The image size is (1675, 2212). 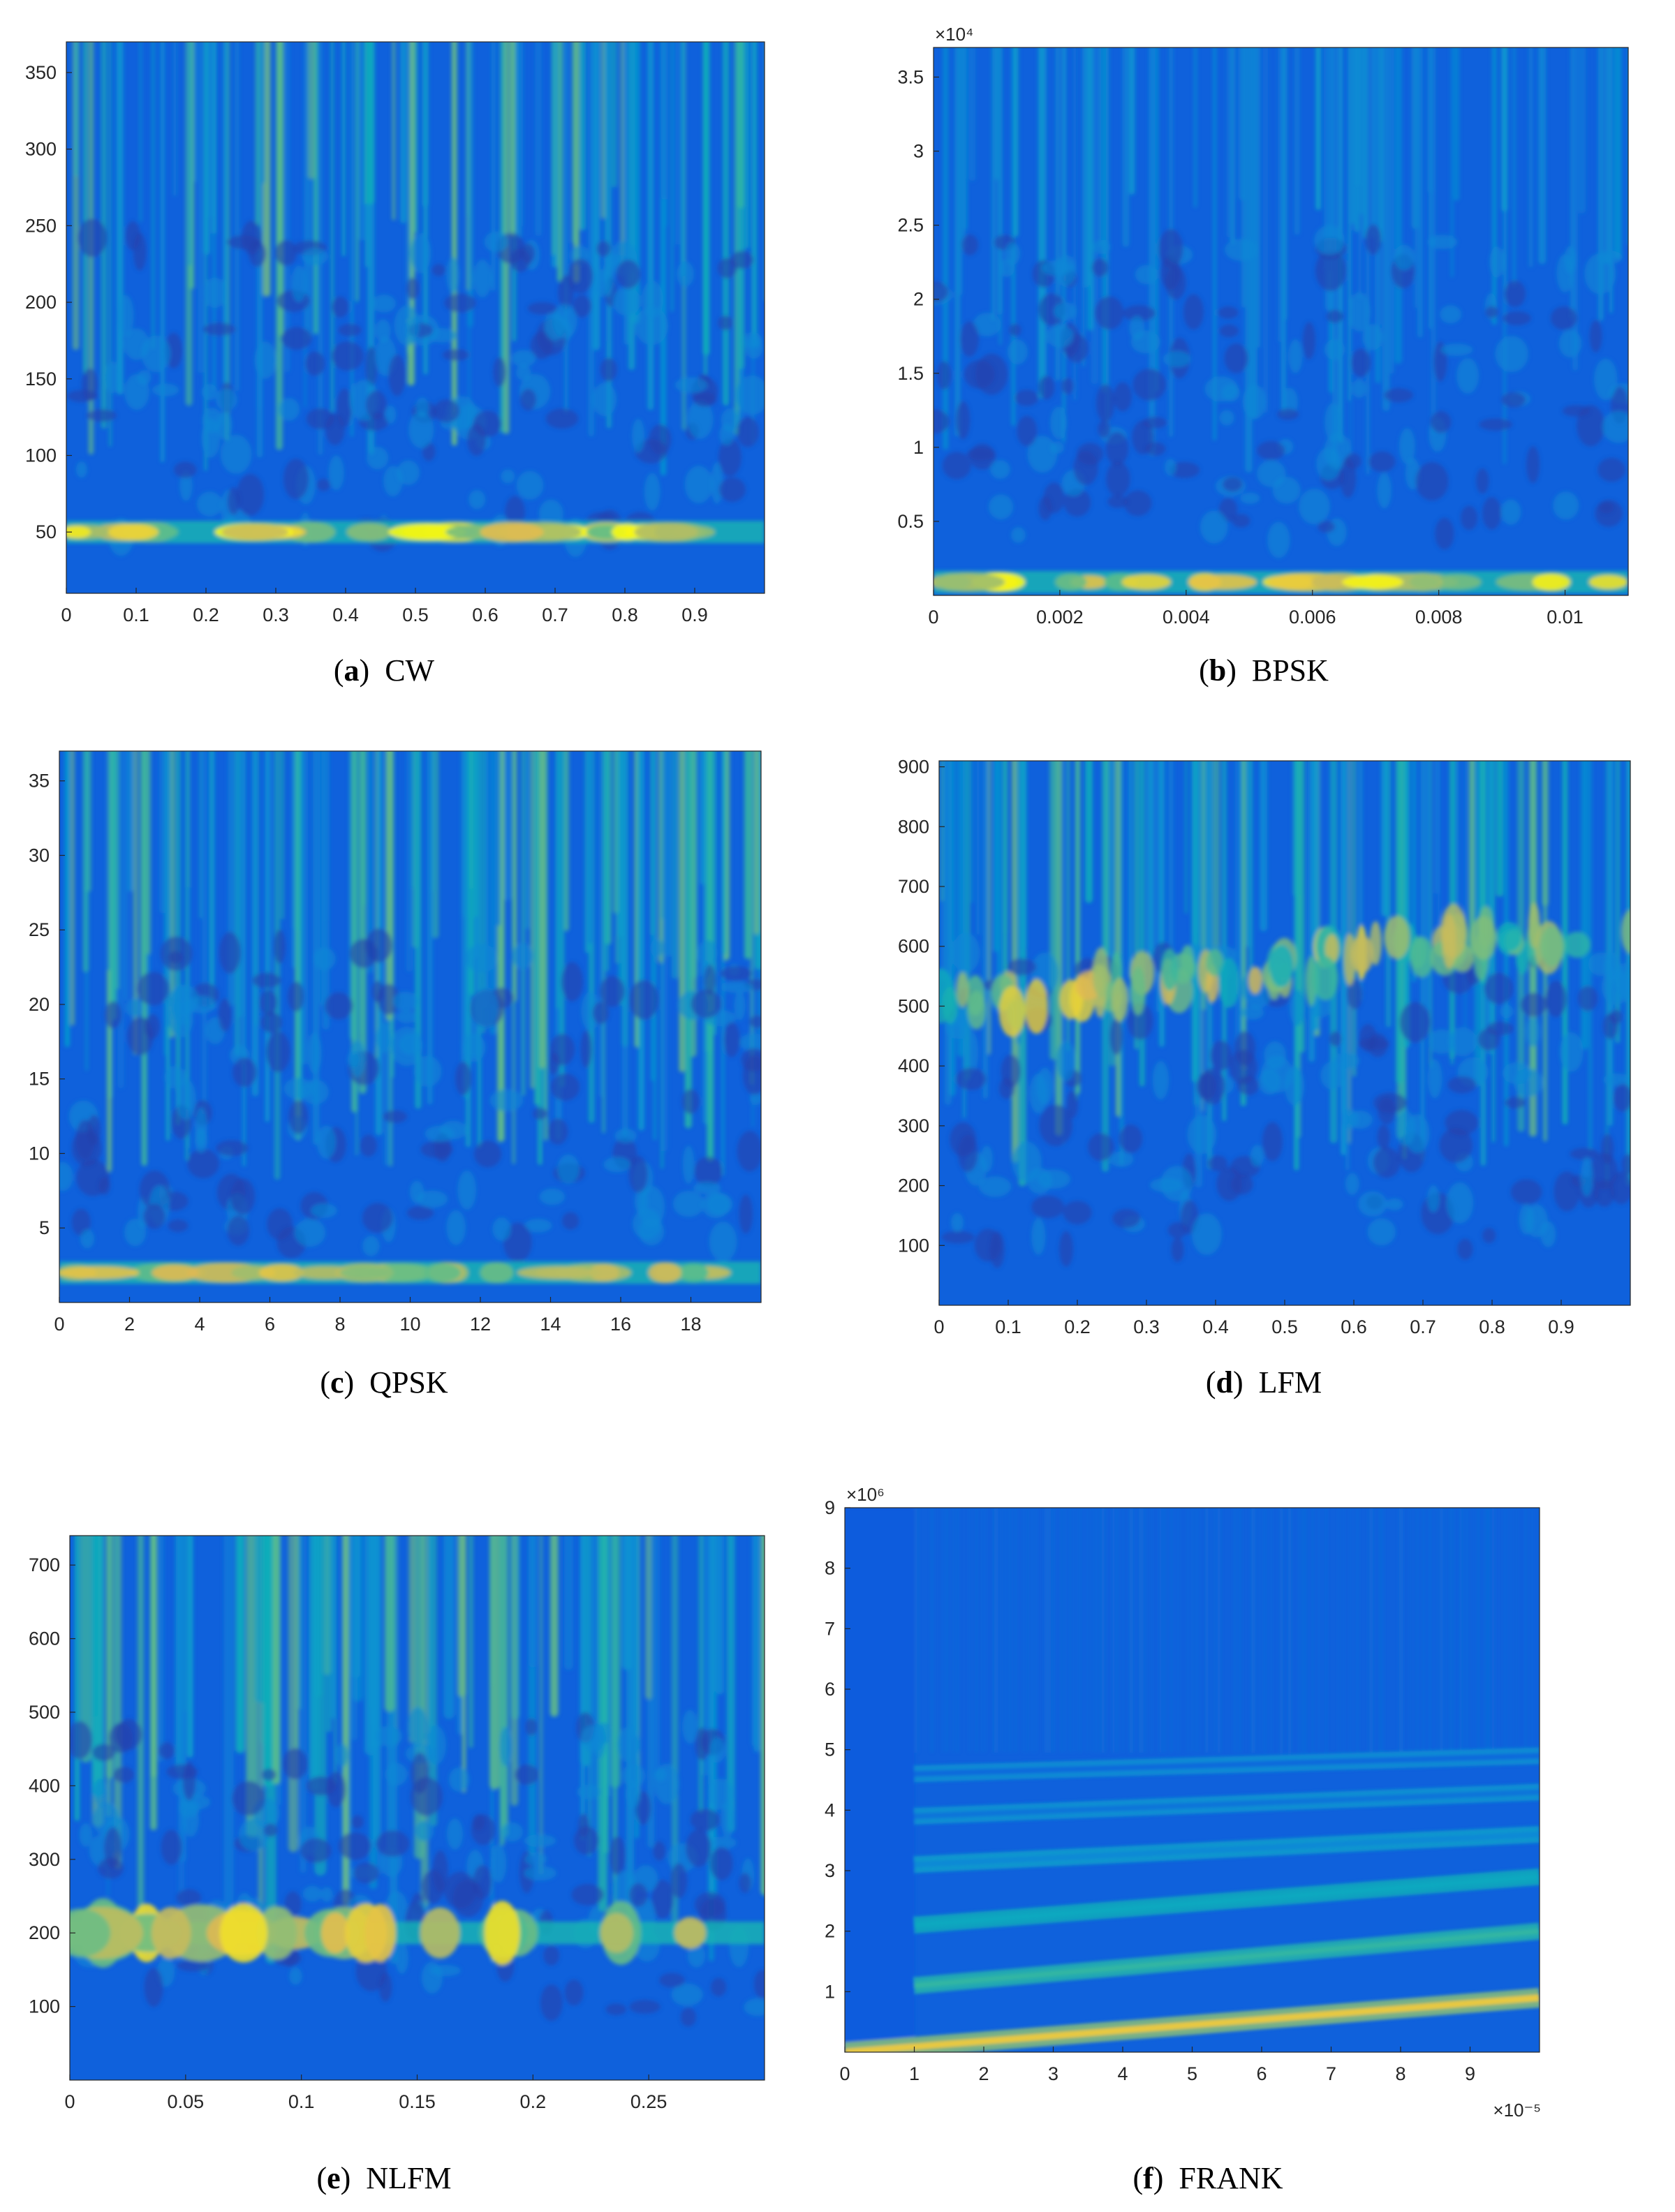 What do you see at coordinates (555, 614) in the screenshot?
I see `x-tick-label: 0.7` at bounding box center [555, 614].